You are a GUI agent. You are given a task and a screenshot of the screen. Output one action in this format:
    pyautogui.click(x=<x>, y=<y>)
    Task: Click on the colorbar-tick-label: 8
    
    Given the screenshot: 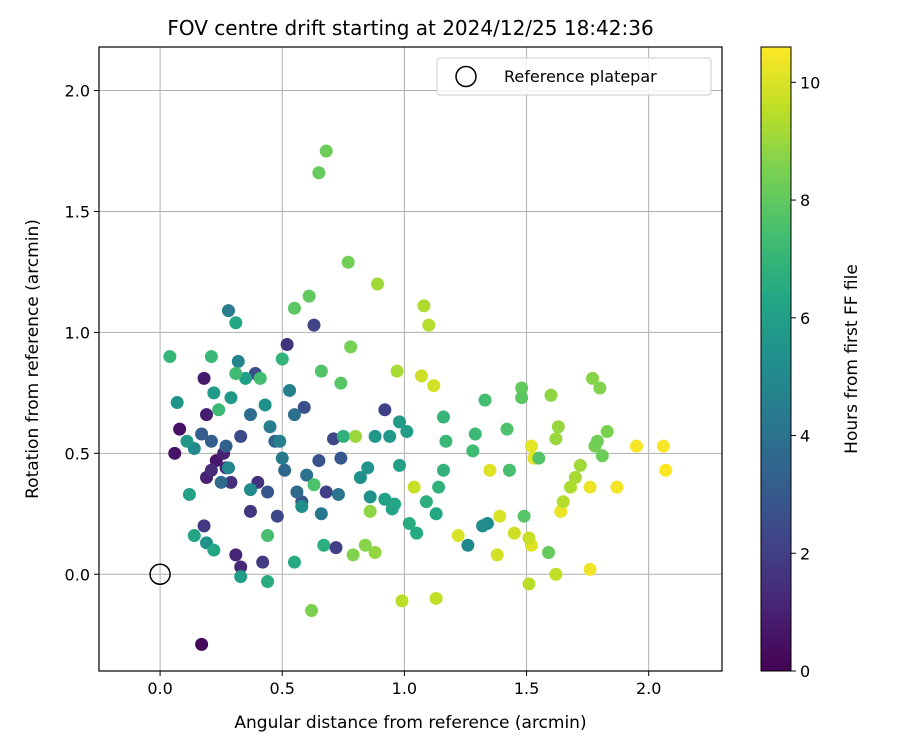 What is the action you would take?
    pyautogui.click(x=805, y=200)
    